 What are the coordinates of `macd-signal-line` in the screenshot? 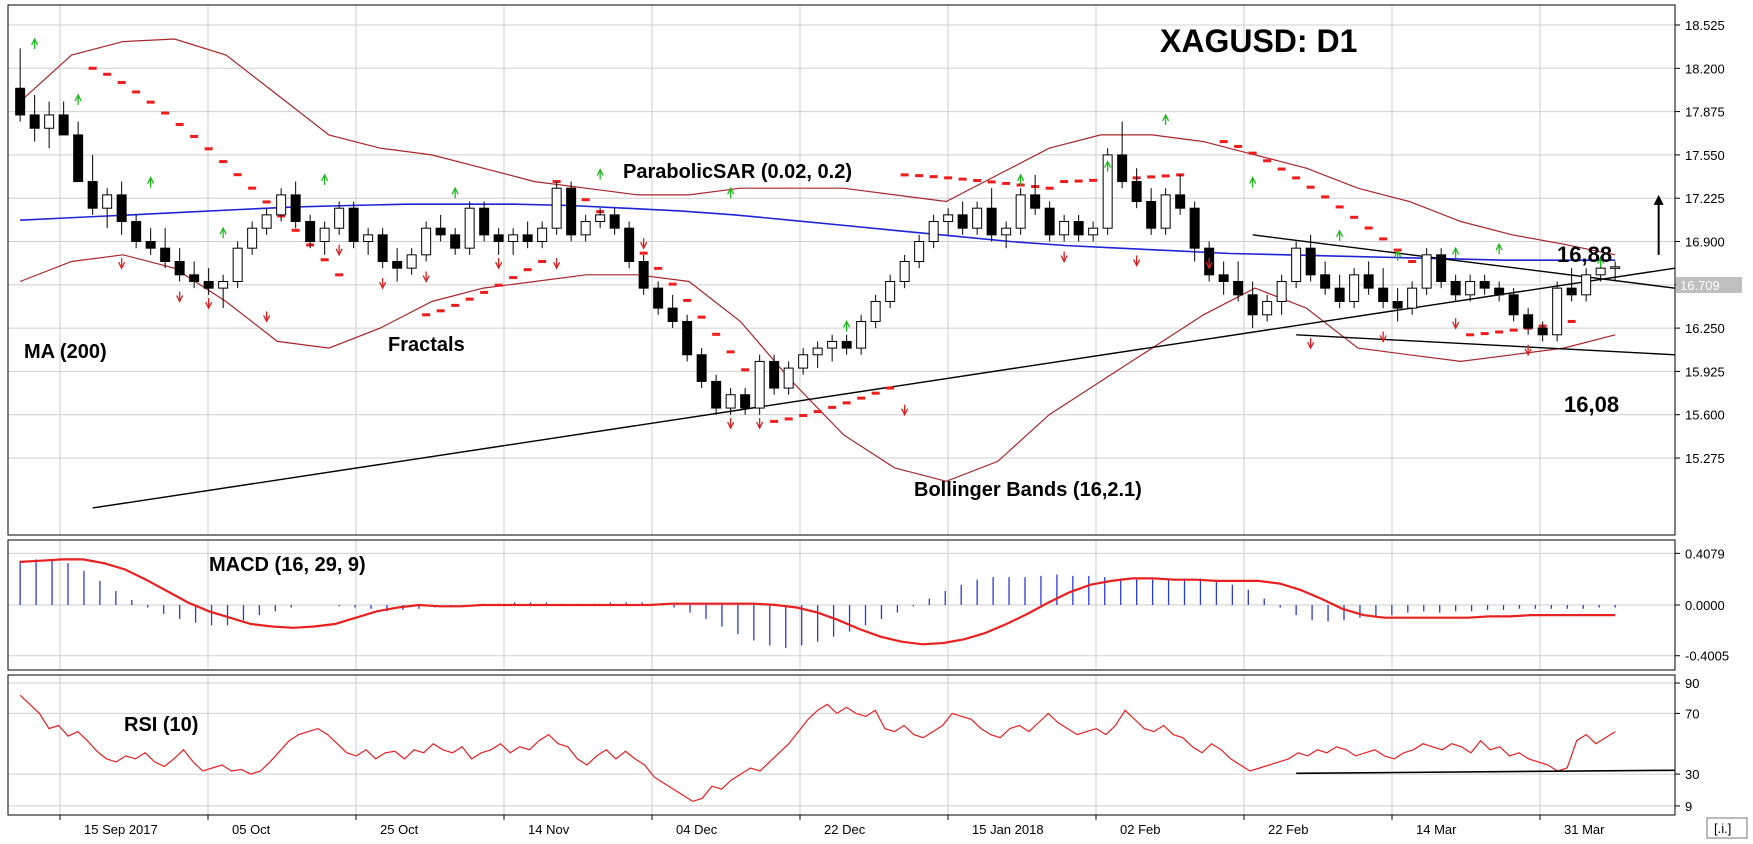 It's located at (818, 602).